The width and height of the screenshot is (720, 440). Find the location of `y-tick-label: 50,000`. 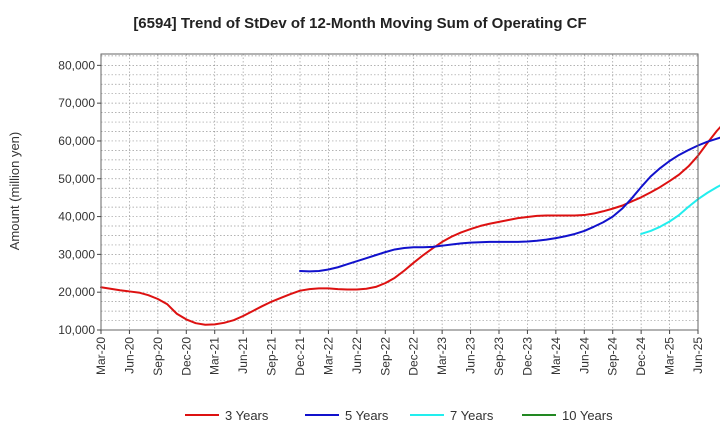

y-tick-label: 50,000 is located at coordinates (76, 179).